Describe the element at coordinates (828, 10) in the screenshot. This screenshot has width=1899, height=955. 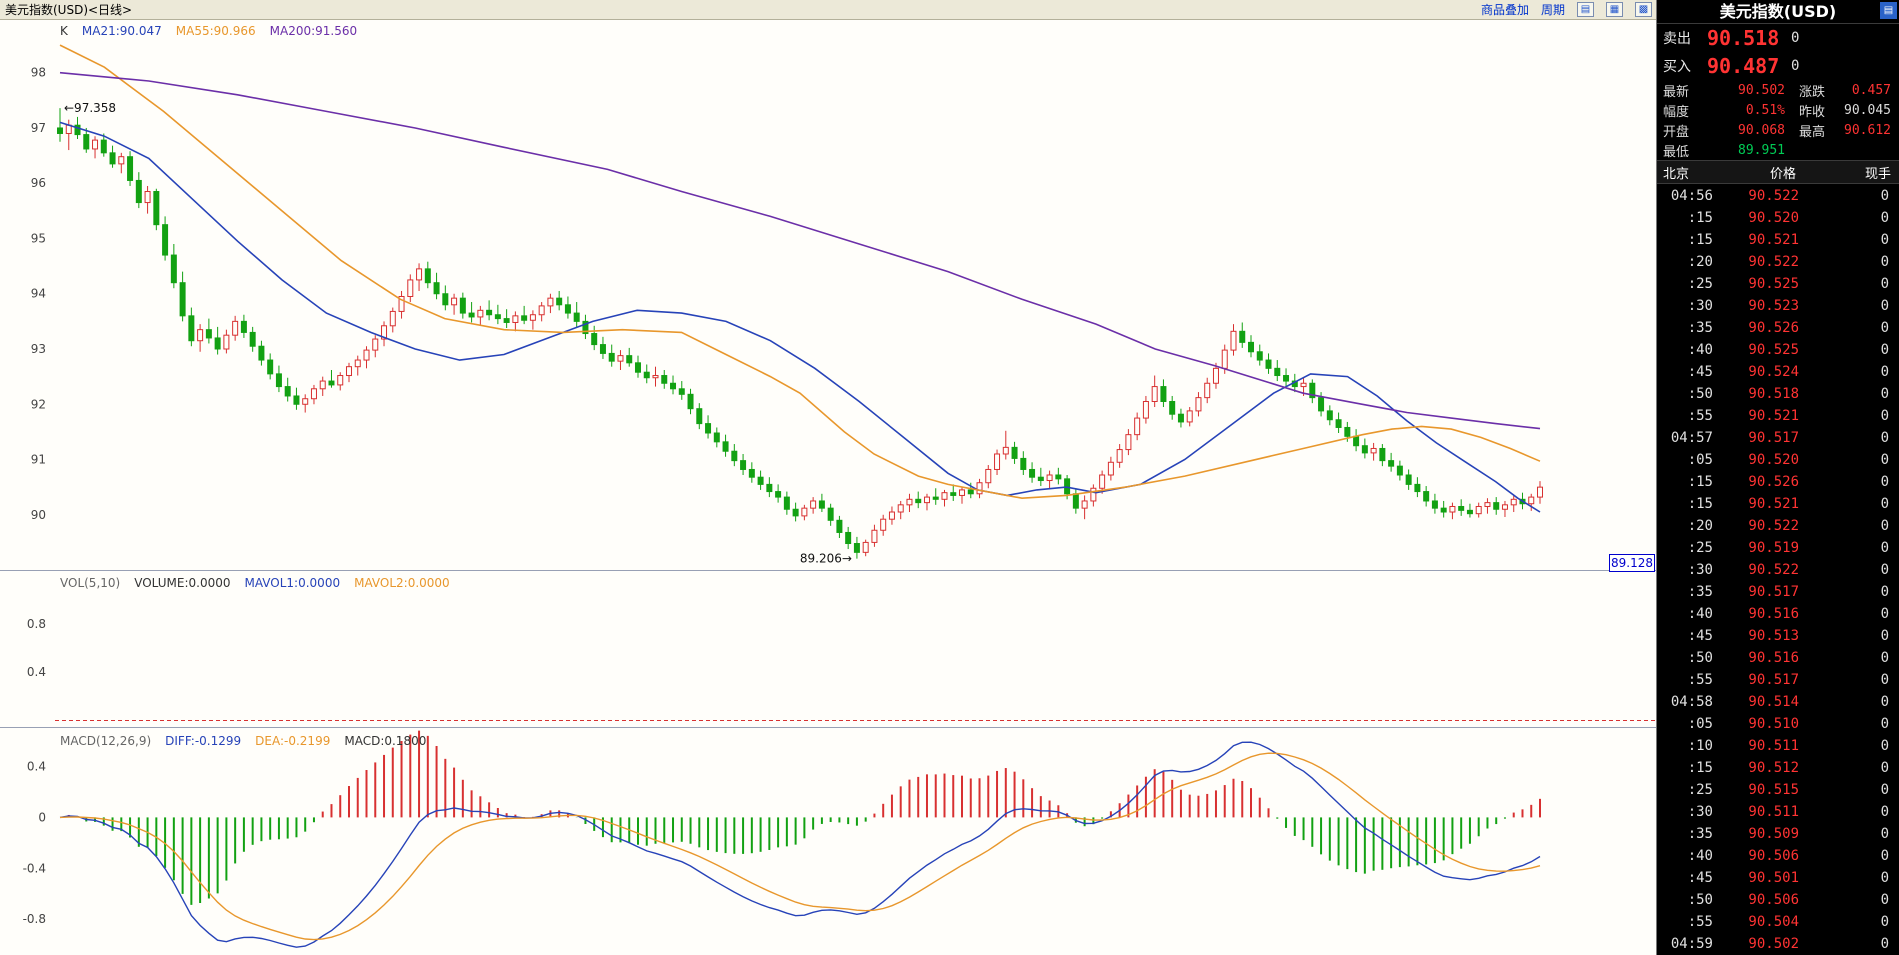
I see `top-toolbar: 美元指数(USD)<日线> 商品叠加 周期 ▤ ▦ ▩` at that location.